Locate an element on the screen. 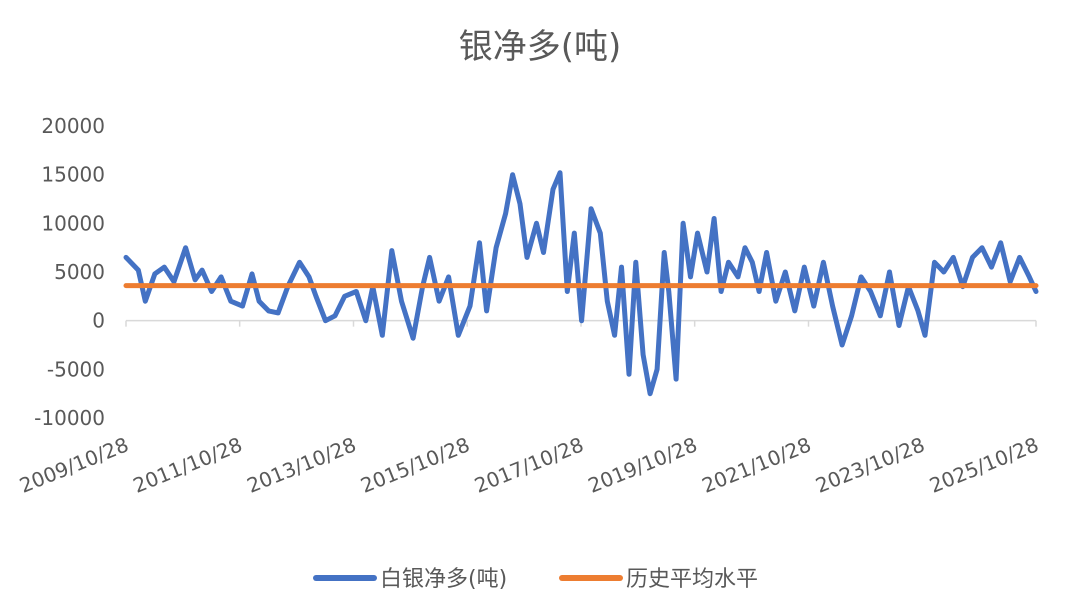 The image size is (1080, 615). x-tick-label: 2009/10/28 is located at coordinates (74, 464).